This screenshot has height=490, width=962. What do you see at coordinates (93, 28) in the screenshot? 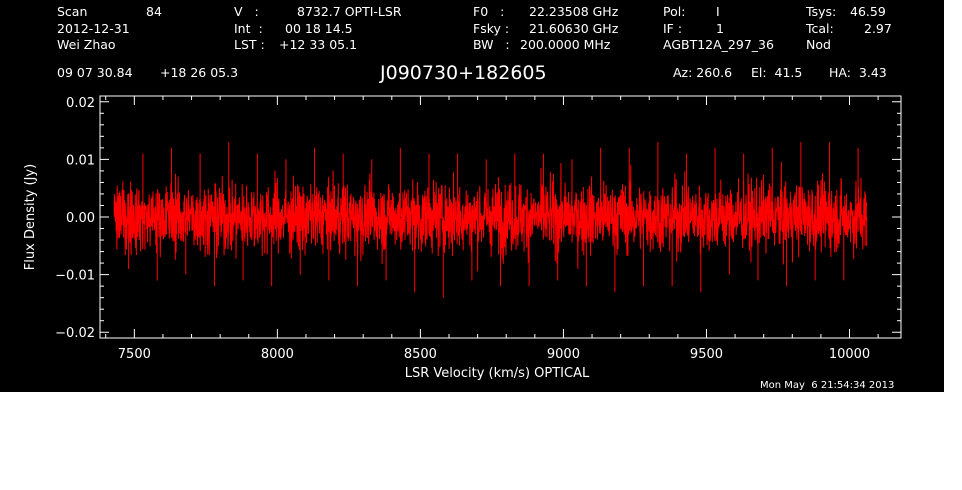
I see `obs-date: 2012-12-31` at bounding box center [93, 28].